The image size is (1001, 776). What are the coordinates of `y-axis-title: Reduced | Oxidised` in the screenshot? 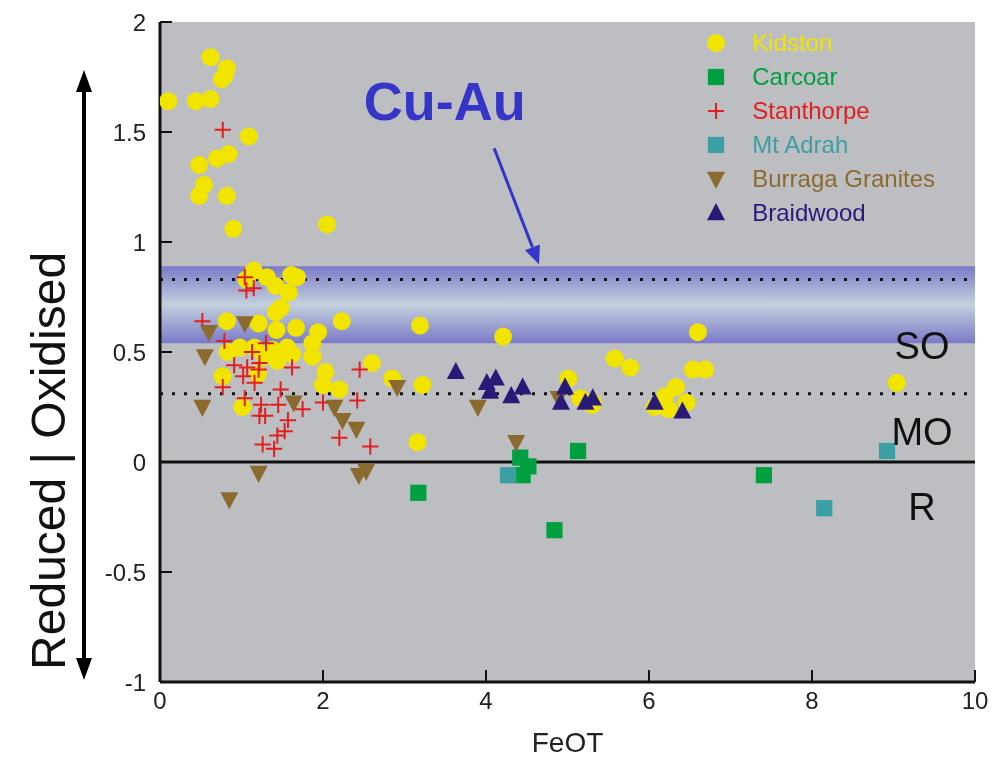 It's located at (48, 460).